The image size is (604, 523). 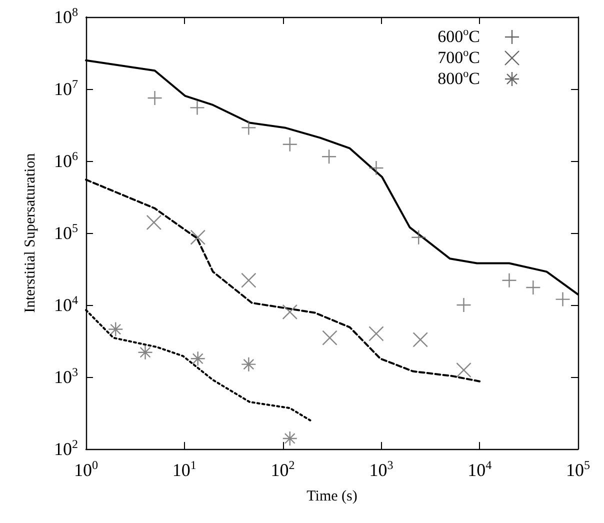 What do you see at coordinates (184, 469) in the screenshot?
I see `x-tick-label: 10$^{1}$` at bounding box center [184, 469].